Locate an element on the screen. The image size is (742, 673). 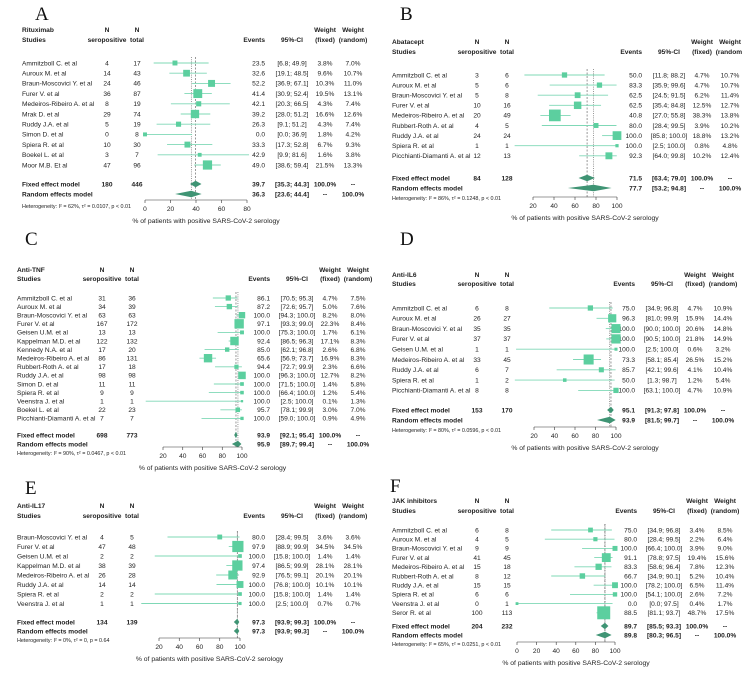
random-model-weight-random: 100.0% is located at coordinates (723, 420).